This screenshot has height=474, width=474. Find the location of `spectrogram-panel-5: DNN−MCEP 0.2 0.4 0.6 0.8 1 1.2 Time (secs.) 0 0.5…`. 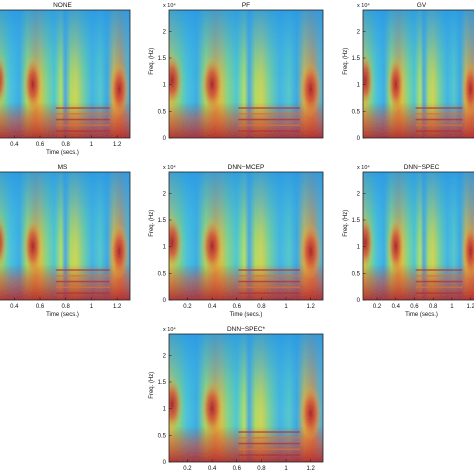

spectrogram-panel-5: DNN−MCEP 0.2 0.4 0.6 0.8 1 1.2 Time (secs.) 0 0.5… is located at coordinates (236, 241).